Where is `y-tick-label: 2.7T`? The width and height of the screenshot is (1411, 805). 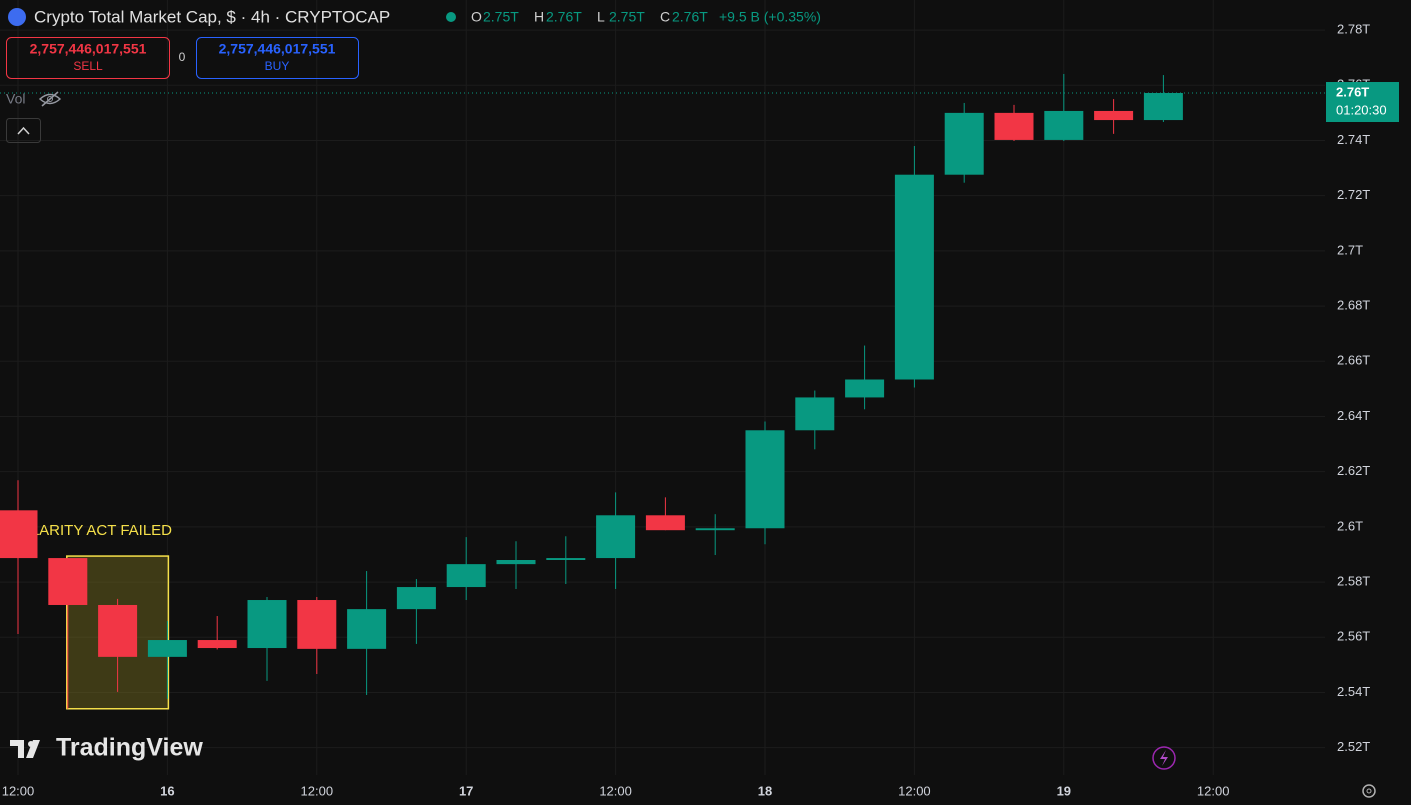
y-tick-label: 2.7T is located at coordinates (1350, 249).